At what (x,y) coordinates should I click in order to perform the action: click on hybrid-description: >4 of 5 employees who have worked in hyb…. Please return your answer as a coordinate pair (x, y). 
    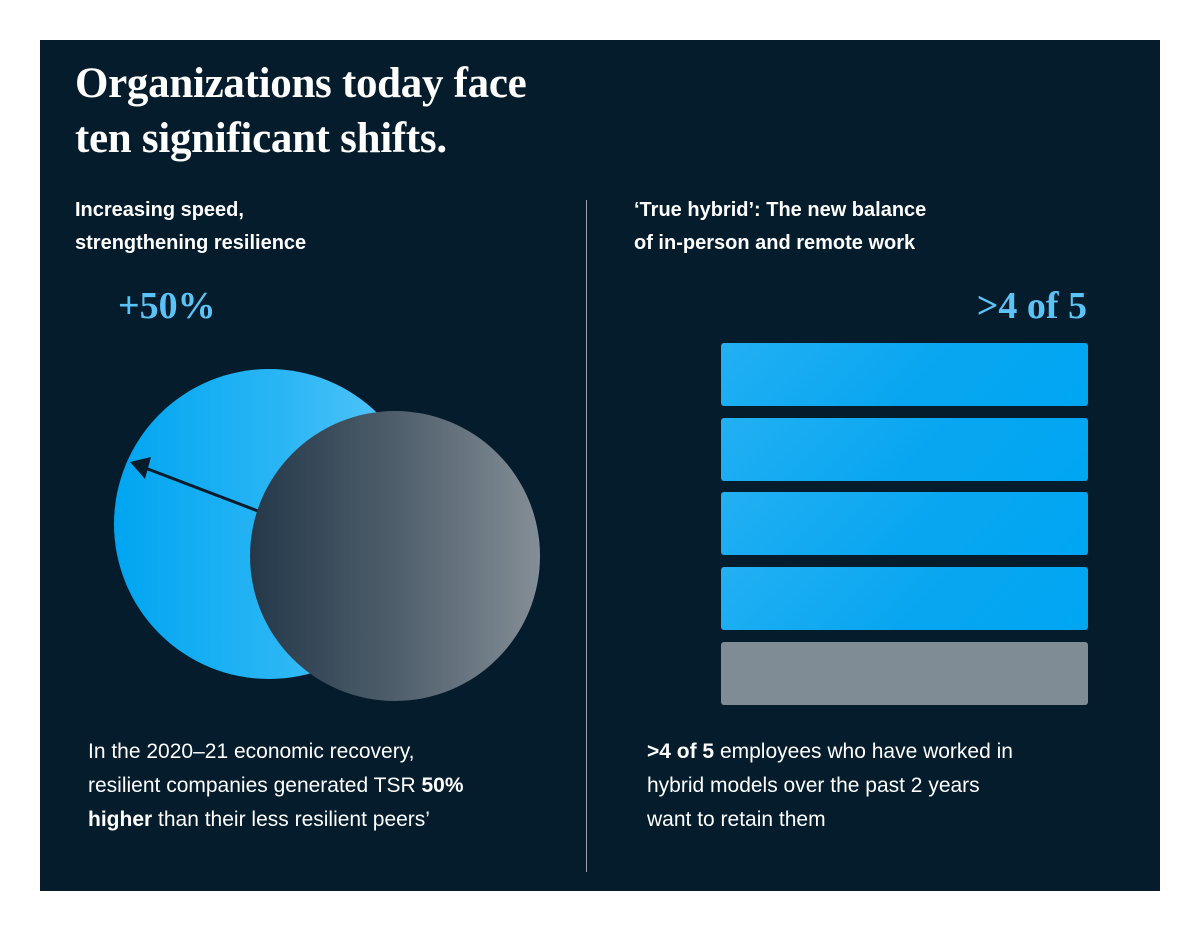
    Looking at the image, I should click on (882, 786).